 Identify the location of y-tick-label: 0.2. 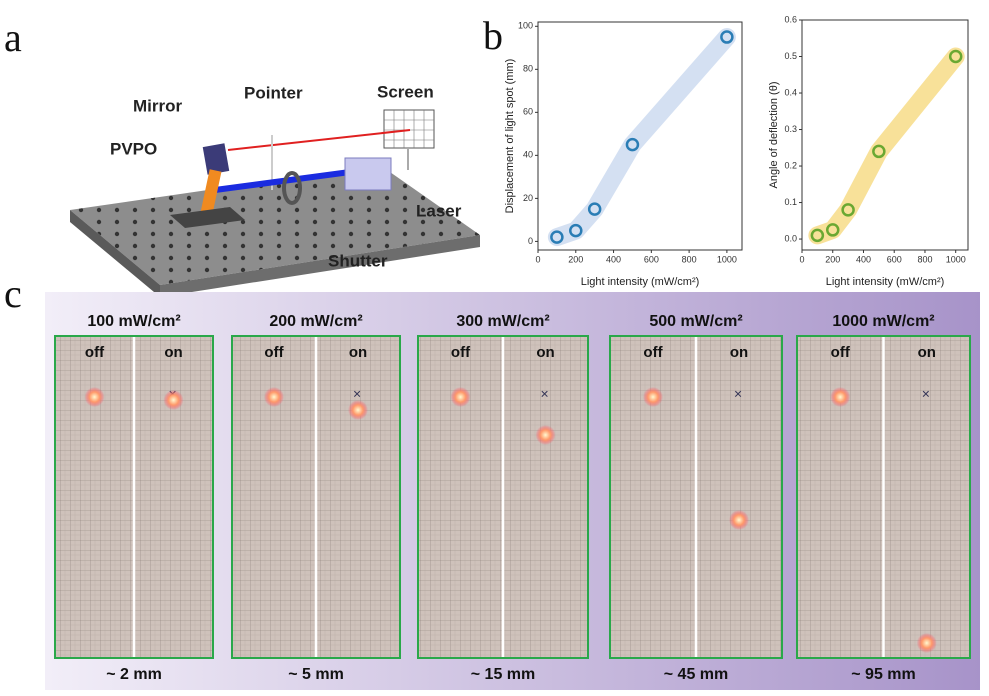
(790, 165).